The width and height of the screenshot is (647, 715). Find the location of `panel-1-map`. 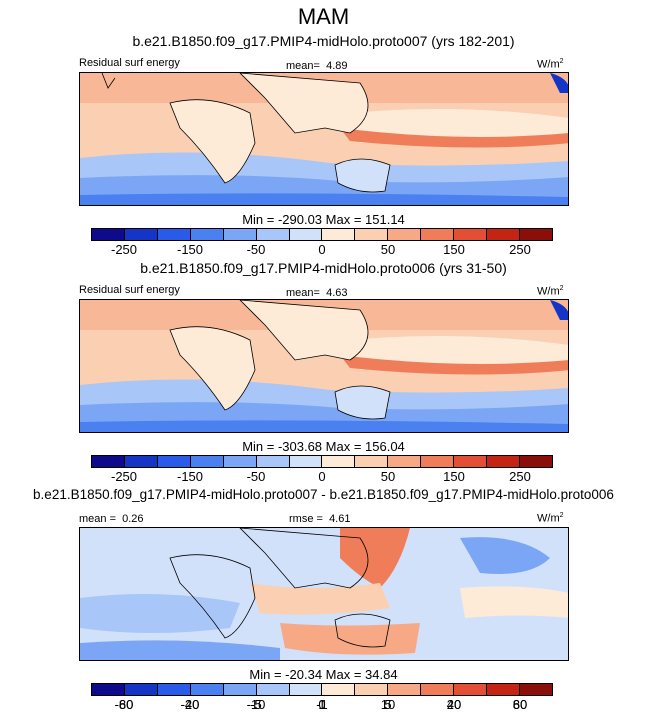

panel-1-map is located at coordinates (324, 139).